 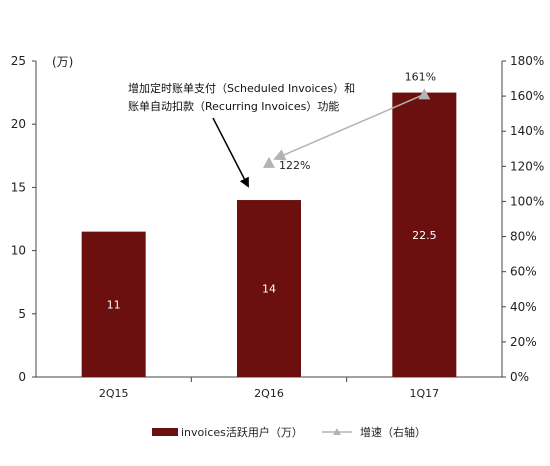 I want to click on bar-value-label: 11, so click(x=114, y=304).